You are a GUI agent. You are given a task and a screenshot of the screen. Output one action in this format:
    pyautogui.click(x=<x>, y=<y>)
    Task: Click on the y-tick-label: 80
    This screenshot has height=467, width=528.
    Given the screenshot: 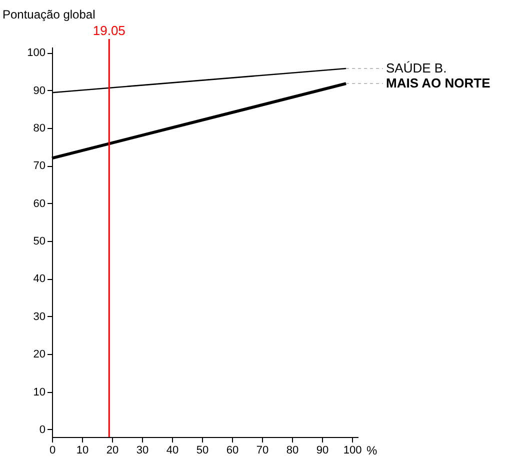 What is the action you would take?
    pyautogui.click(x=39, y=128)
    